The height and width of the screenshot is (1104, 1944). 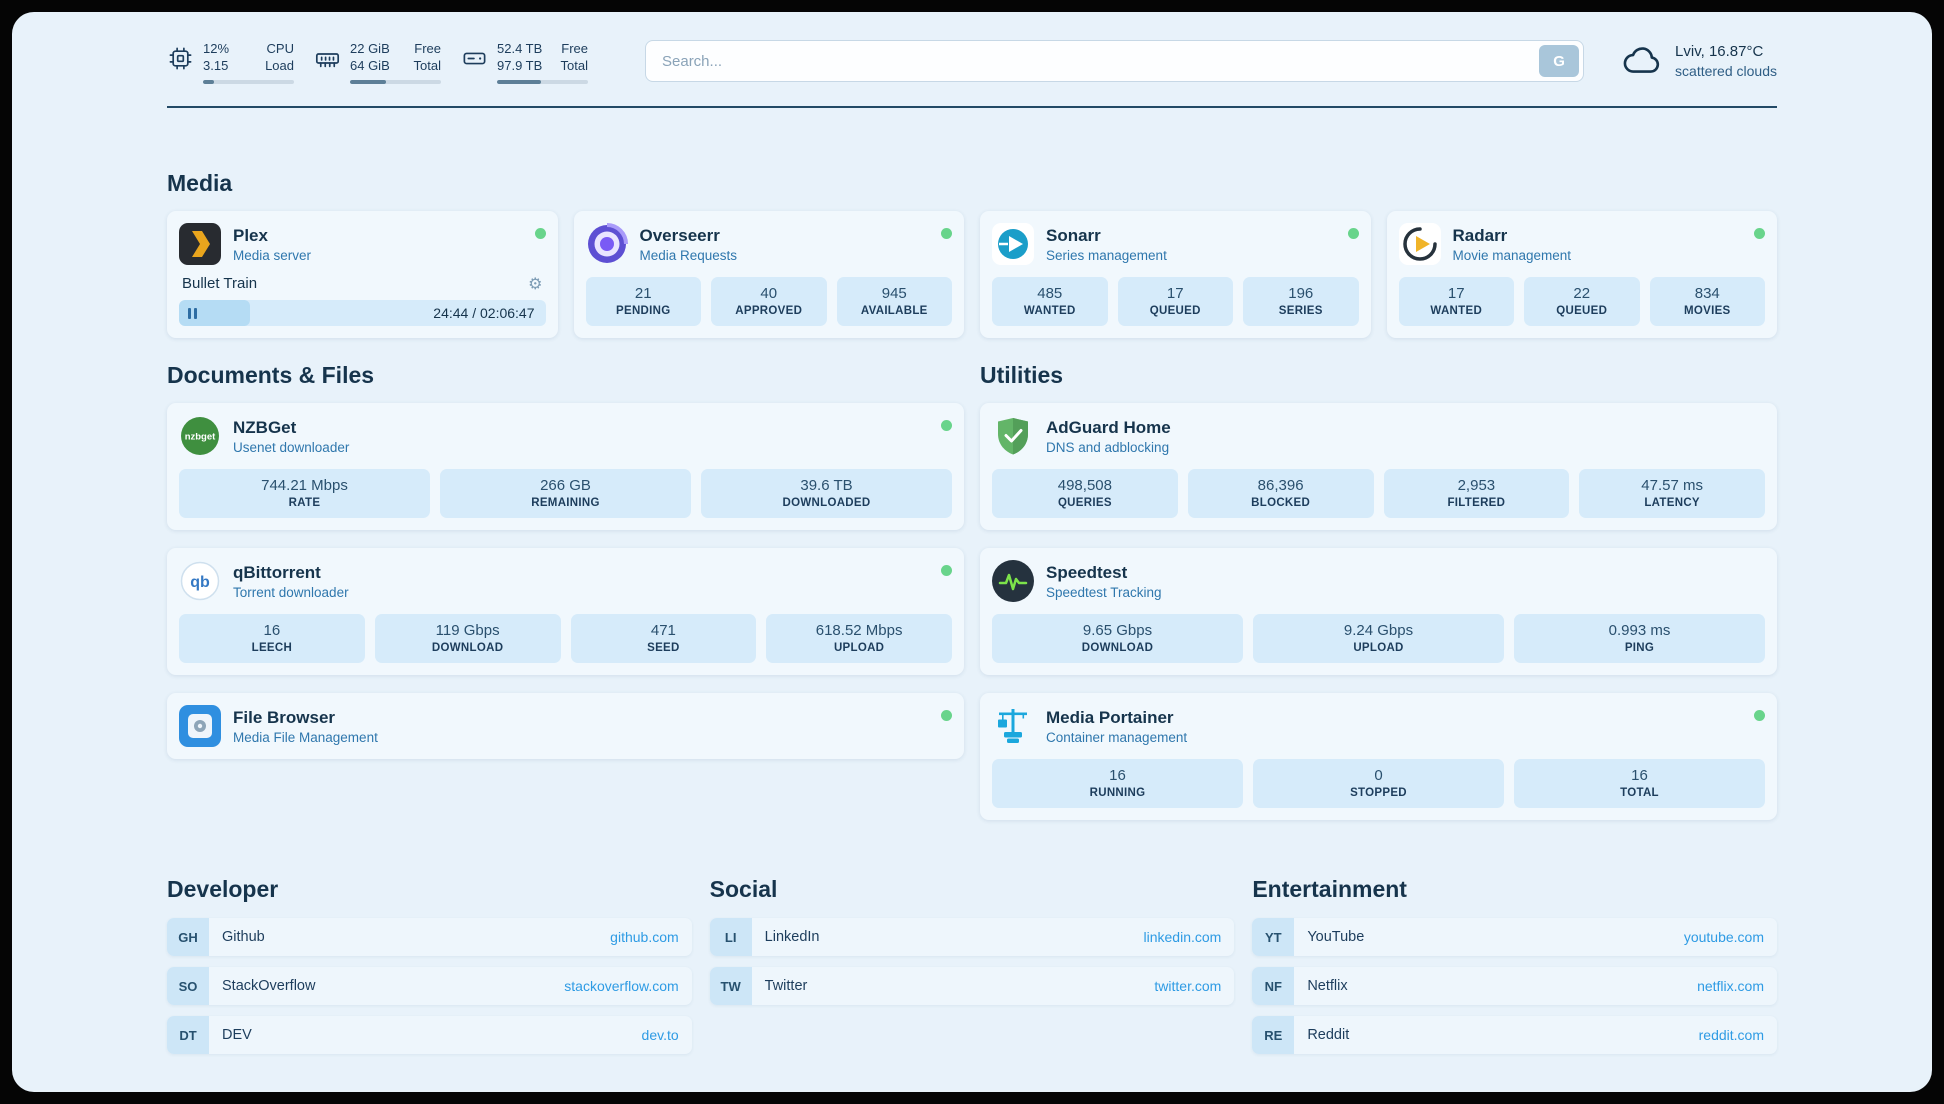 What do you see at coordinates (894, 293) in the screenshot?
I see `stat-value: 945` at bounding box center [894, 293].